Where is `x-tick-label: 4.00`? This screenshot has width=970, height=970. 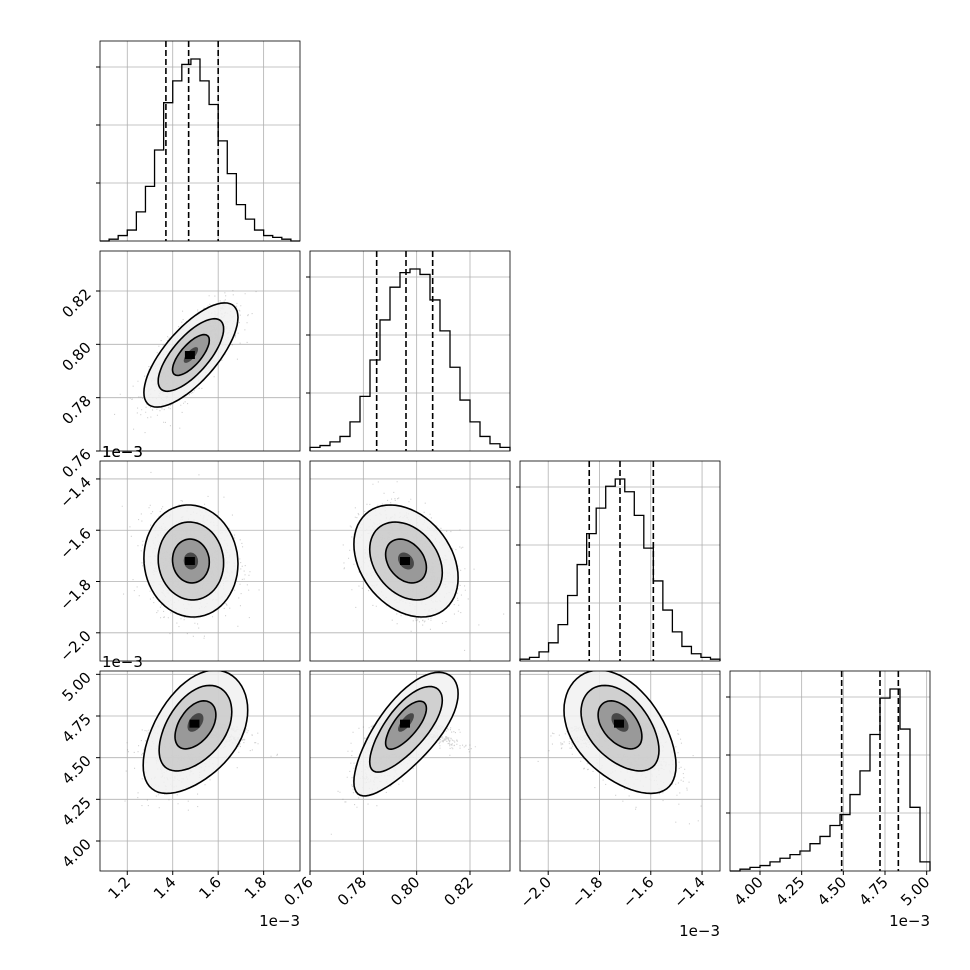
x-tick-label: 4.00 is located at coordinates (748, 891).